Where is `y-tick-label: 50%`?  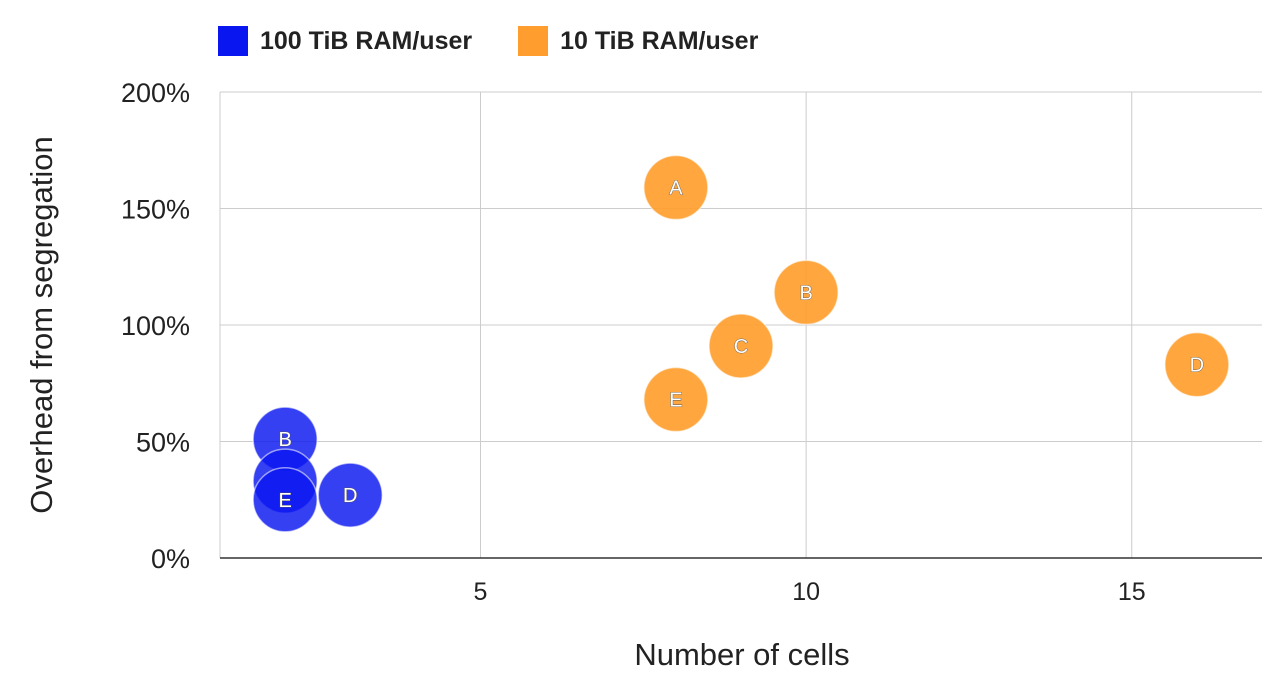
y-tick-label: 50% is located at coordinates (163, 443).